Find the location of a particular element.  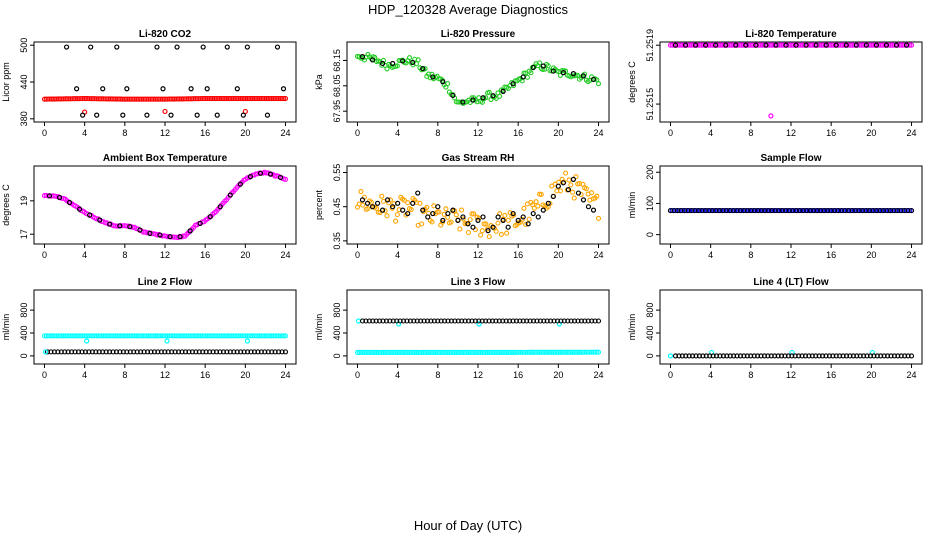

x-tick-label: 16 is located at coordinates (831, 133).